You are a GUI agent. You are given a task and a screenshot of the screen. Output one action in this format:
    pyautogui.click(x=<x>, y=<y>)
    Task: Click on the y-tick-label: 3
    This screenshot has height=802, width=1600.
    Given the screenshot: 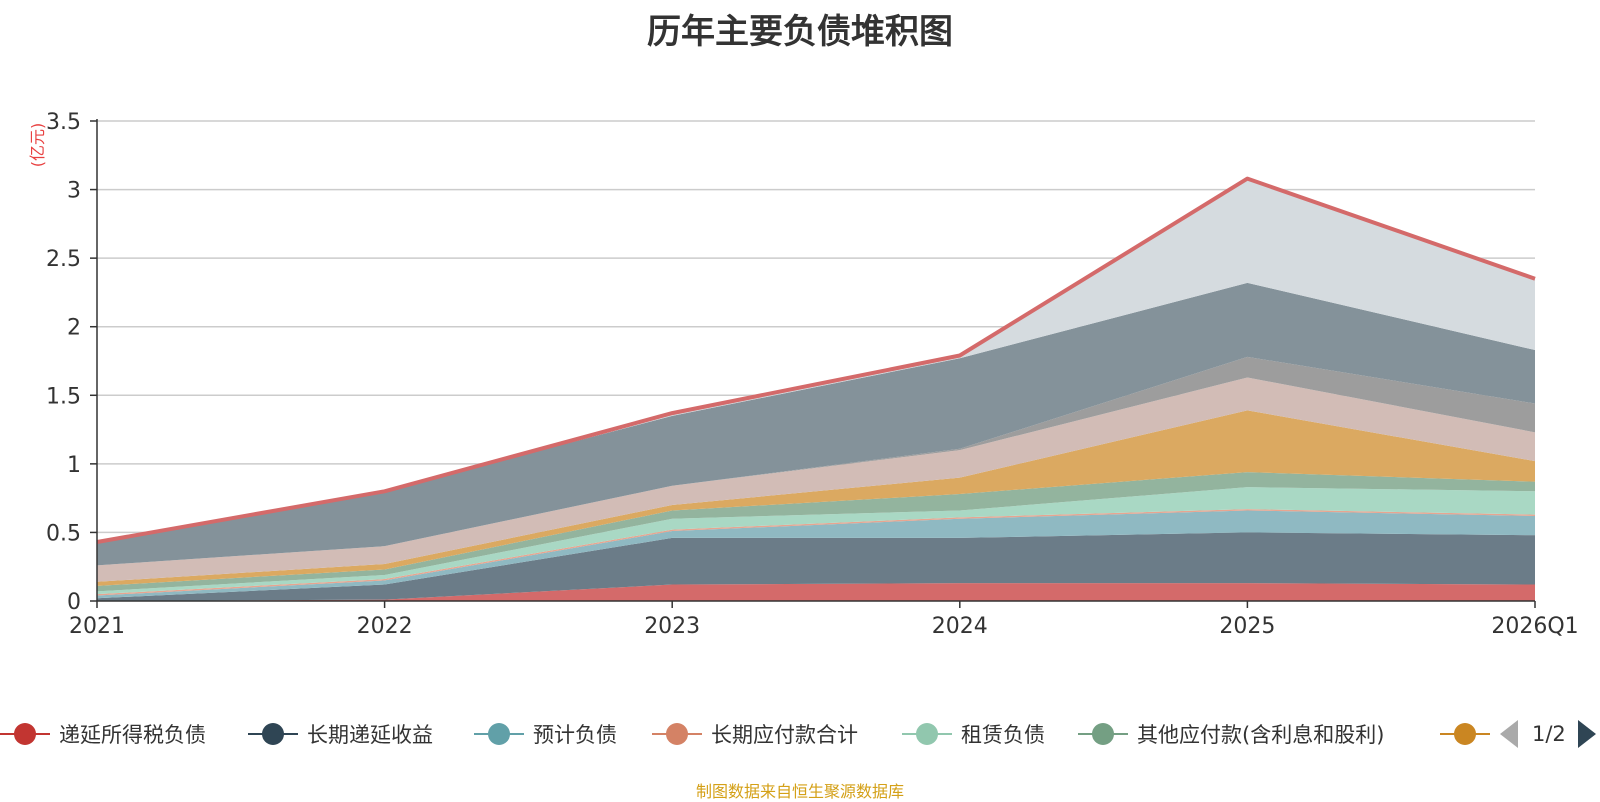 What is the action you would take?
    pyautogui.click(x=74, y=191)
    